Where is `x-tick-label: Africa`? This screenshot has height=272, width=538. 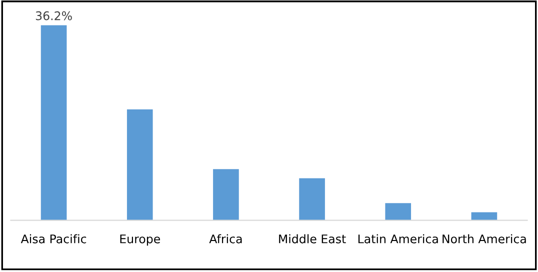
x-tick-label: Africa is located at coordinates (225, 239).